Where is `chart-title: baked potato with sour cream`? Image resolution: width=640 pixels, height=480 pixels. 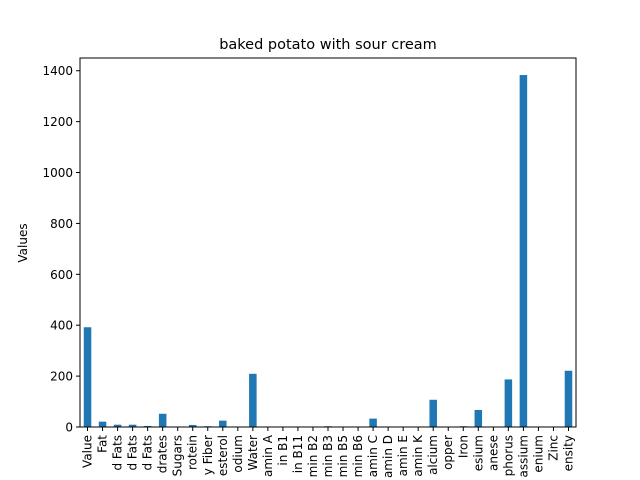
chart-title: baked potato with sour cream is located at coordinates (328, 45).